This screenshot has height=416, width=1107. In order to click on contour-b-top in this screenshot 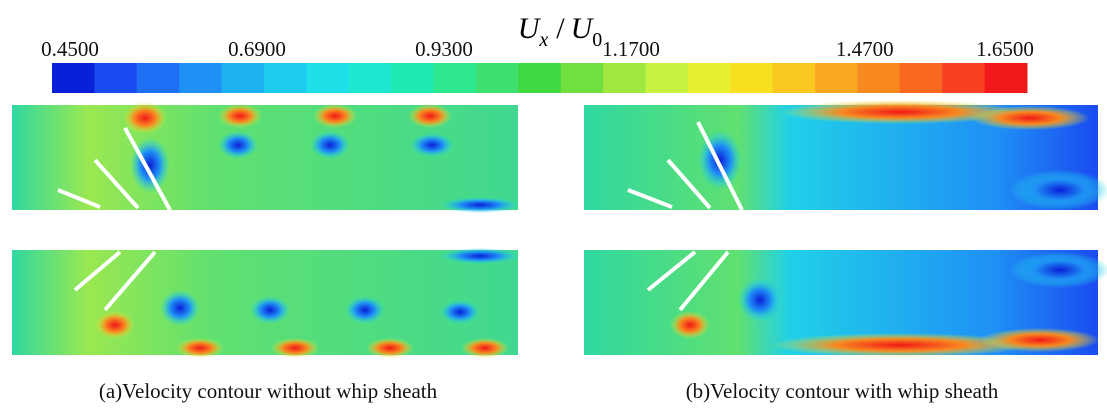, I will do `click(845, 155)`.